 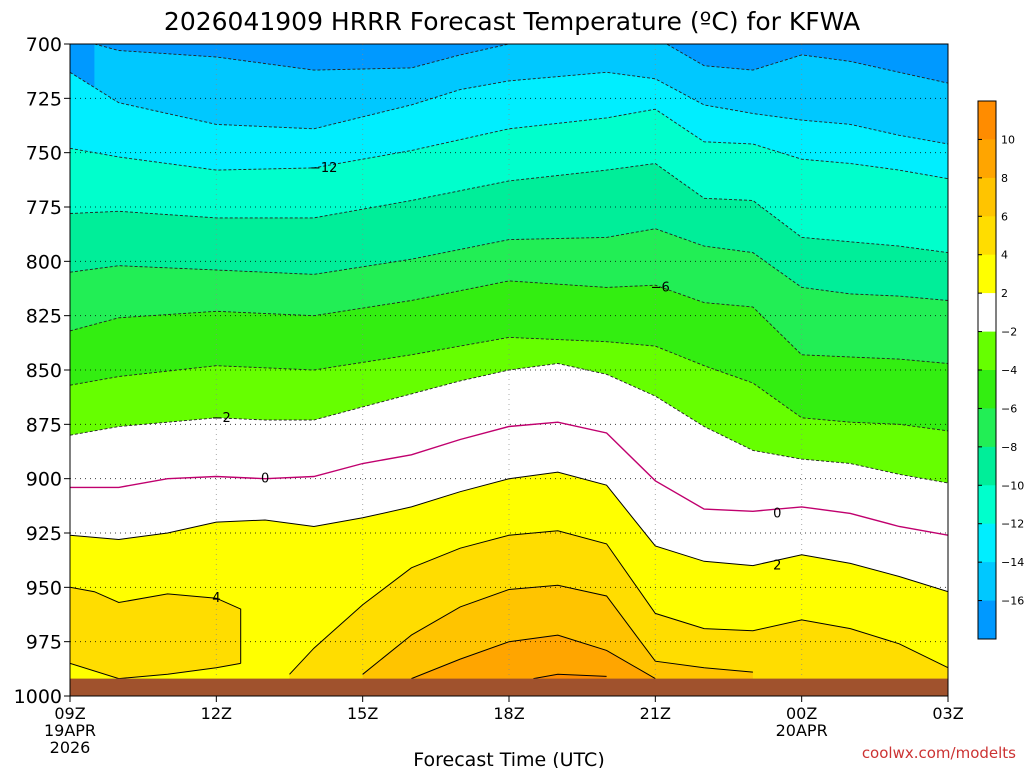 I want to click on contour--2, so click(x=509, y=423).